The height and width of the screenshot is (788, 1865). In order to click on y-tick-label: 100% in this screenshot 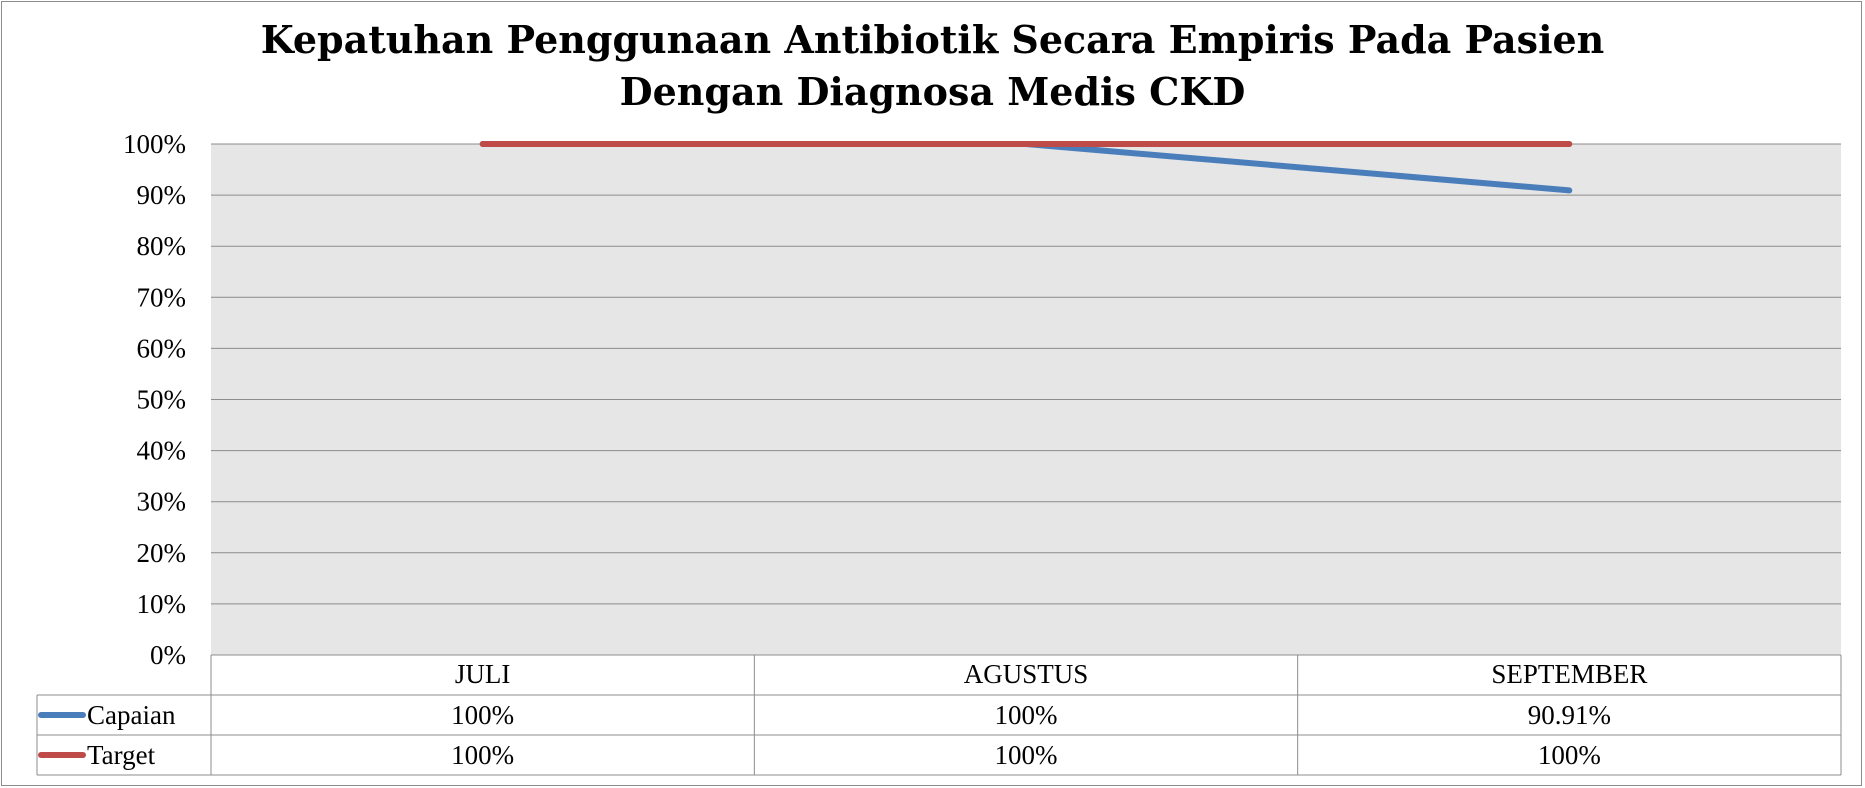, I will do `click(154, 144)`.